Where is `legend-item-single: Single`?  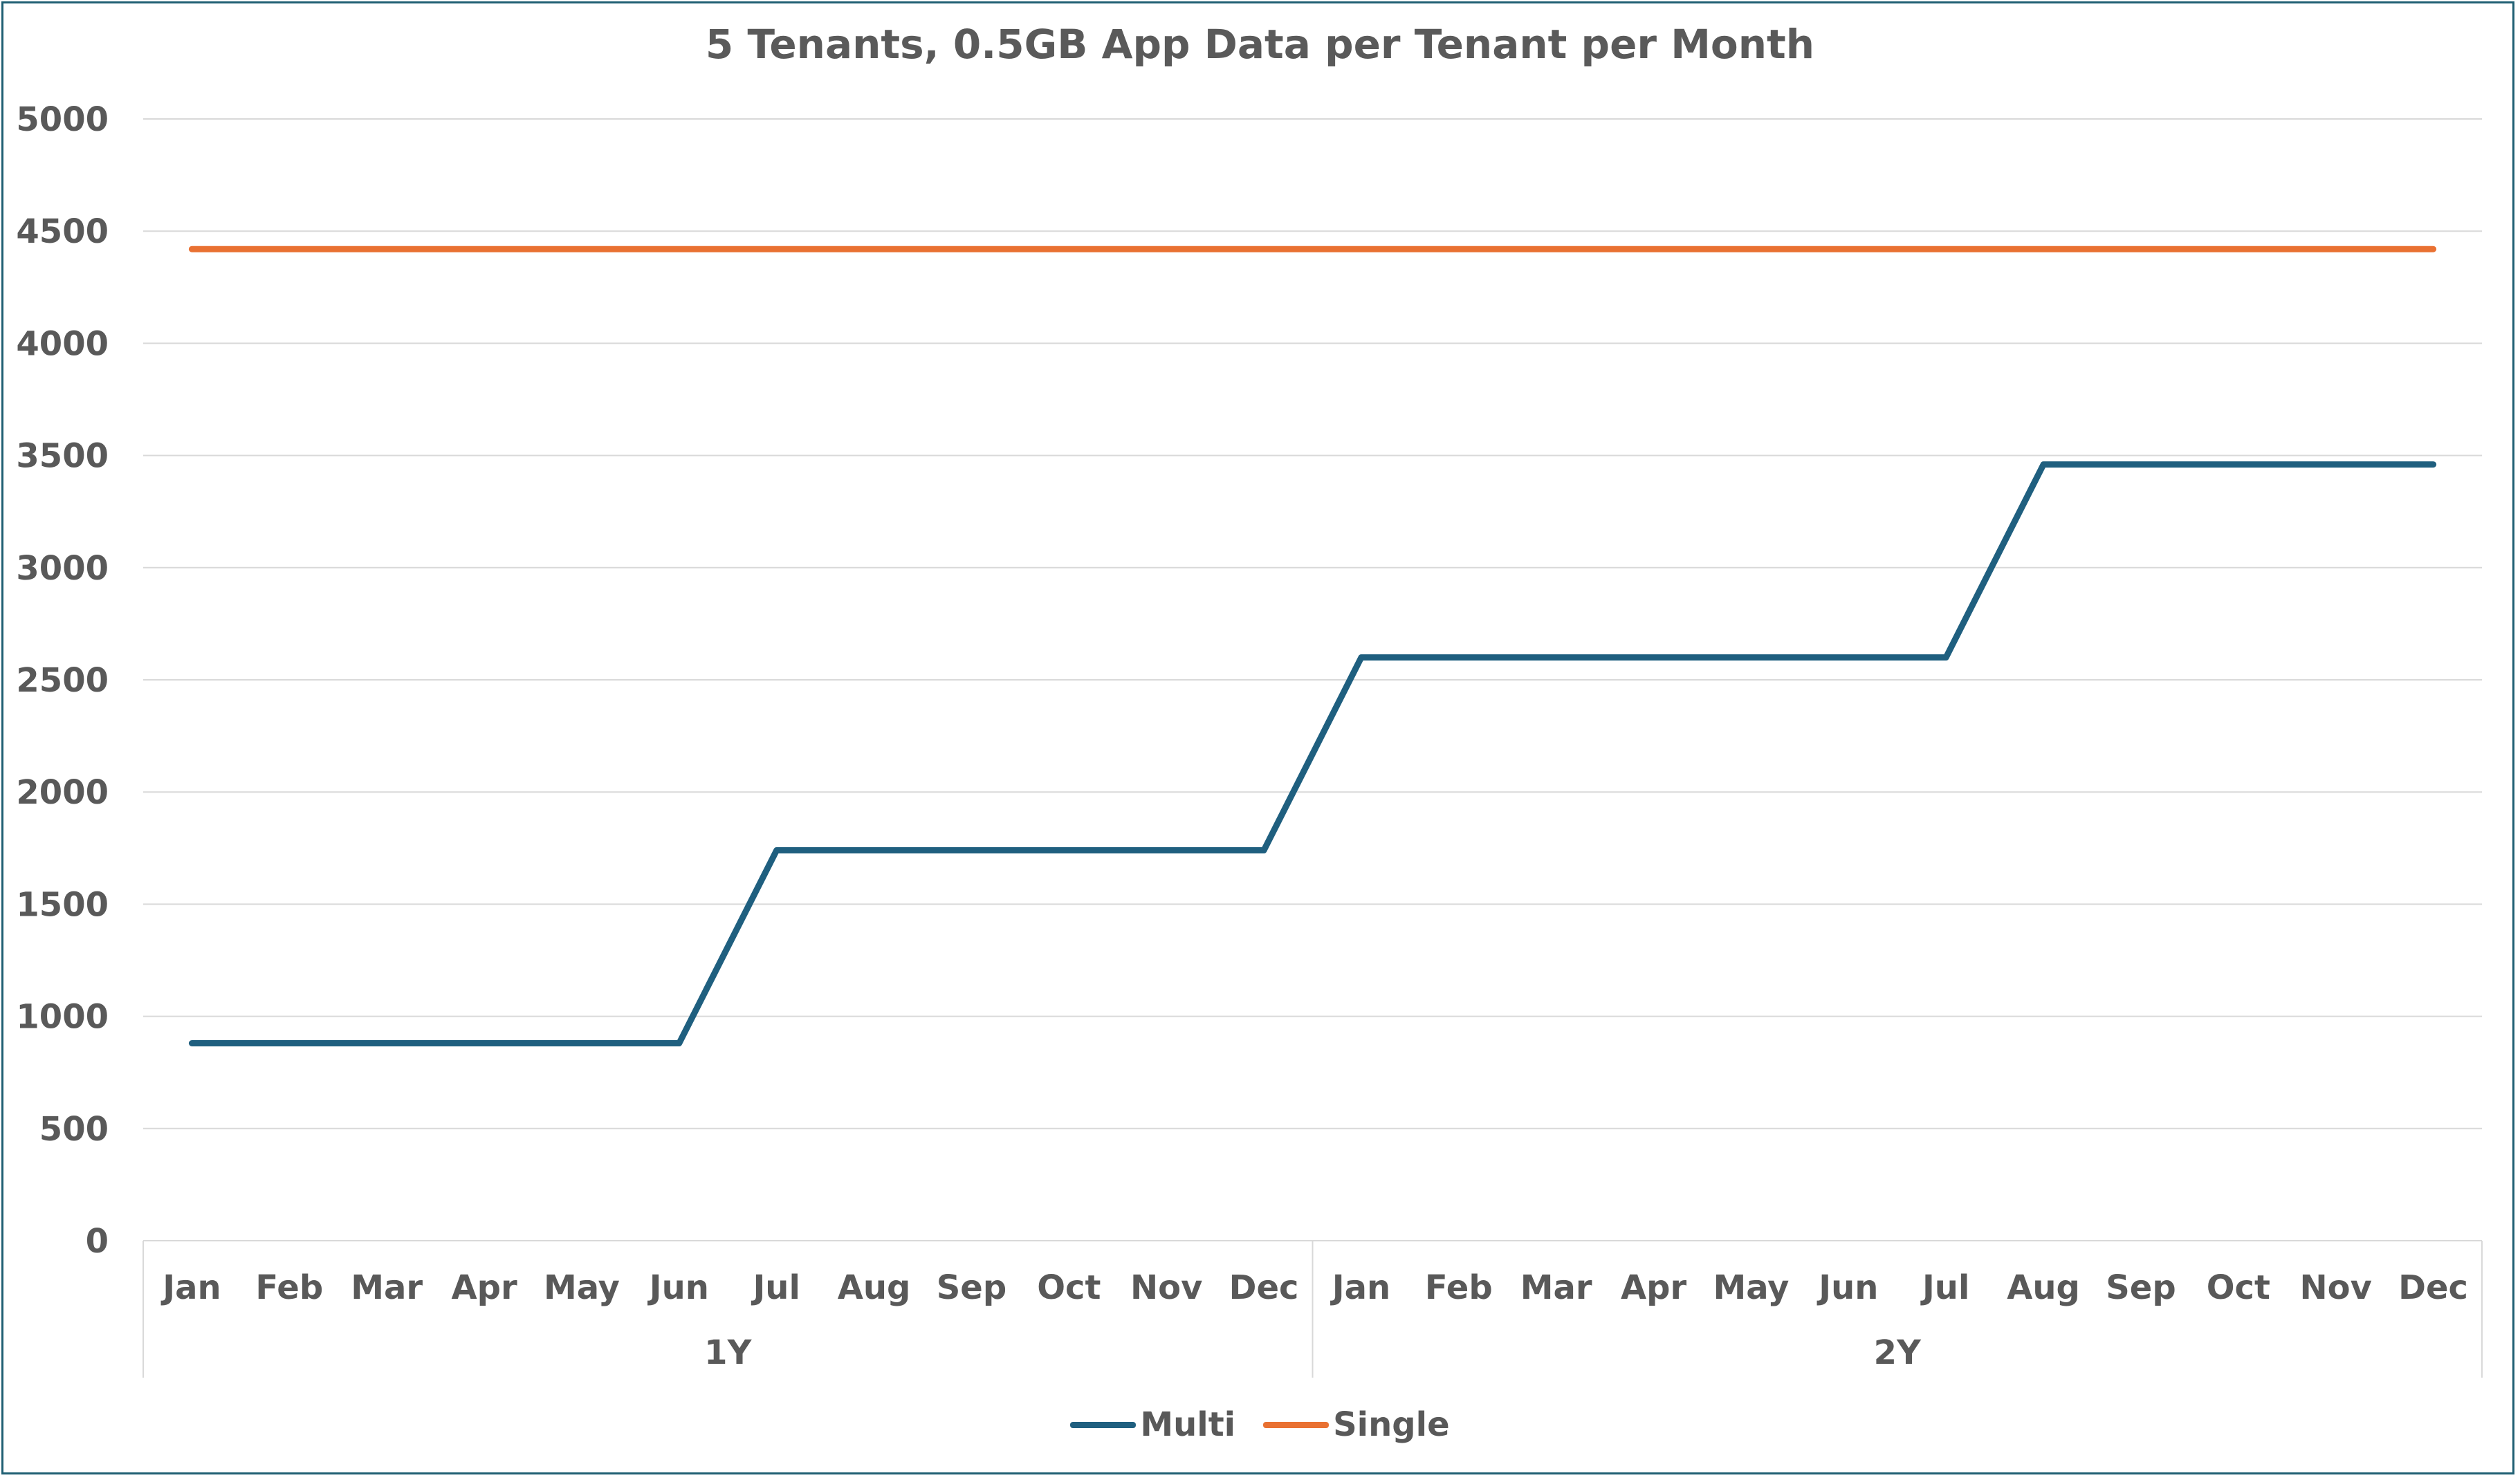 legend-item-single: Single is located at coordinates (1356, 1424).